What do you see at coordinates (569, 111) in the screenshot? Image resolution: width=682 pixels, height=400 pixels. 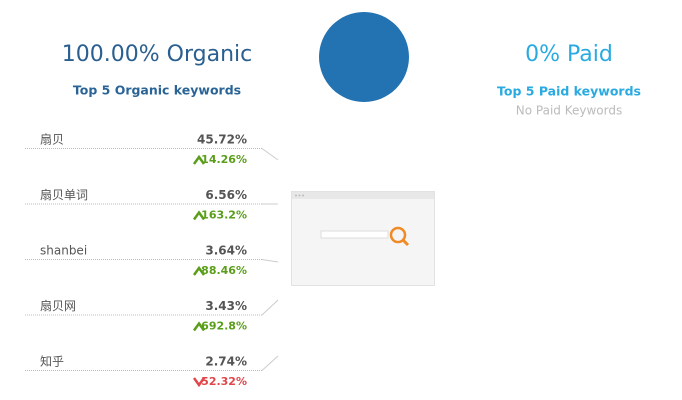 I see `paid-empty: No Paid Keywords` at bounding box center [569, 111].